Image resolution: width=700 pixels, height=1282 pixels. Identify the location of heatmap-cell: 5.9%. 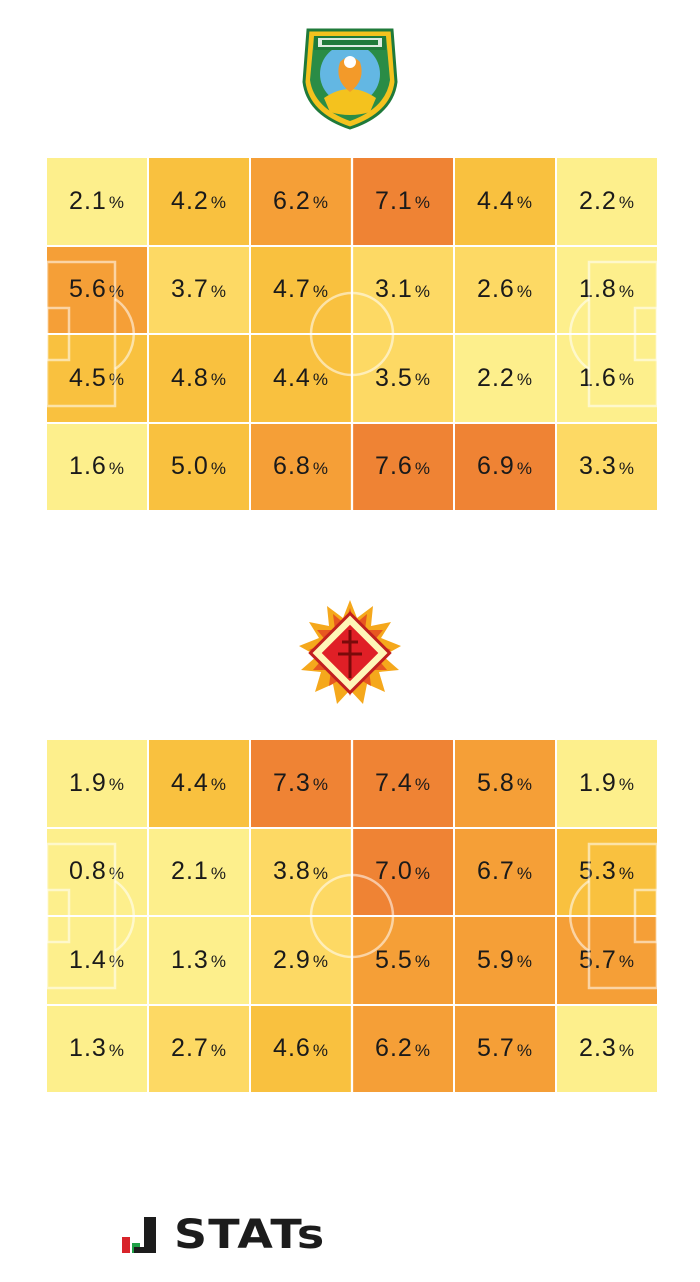
(505, 960).